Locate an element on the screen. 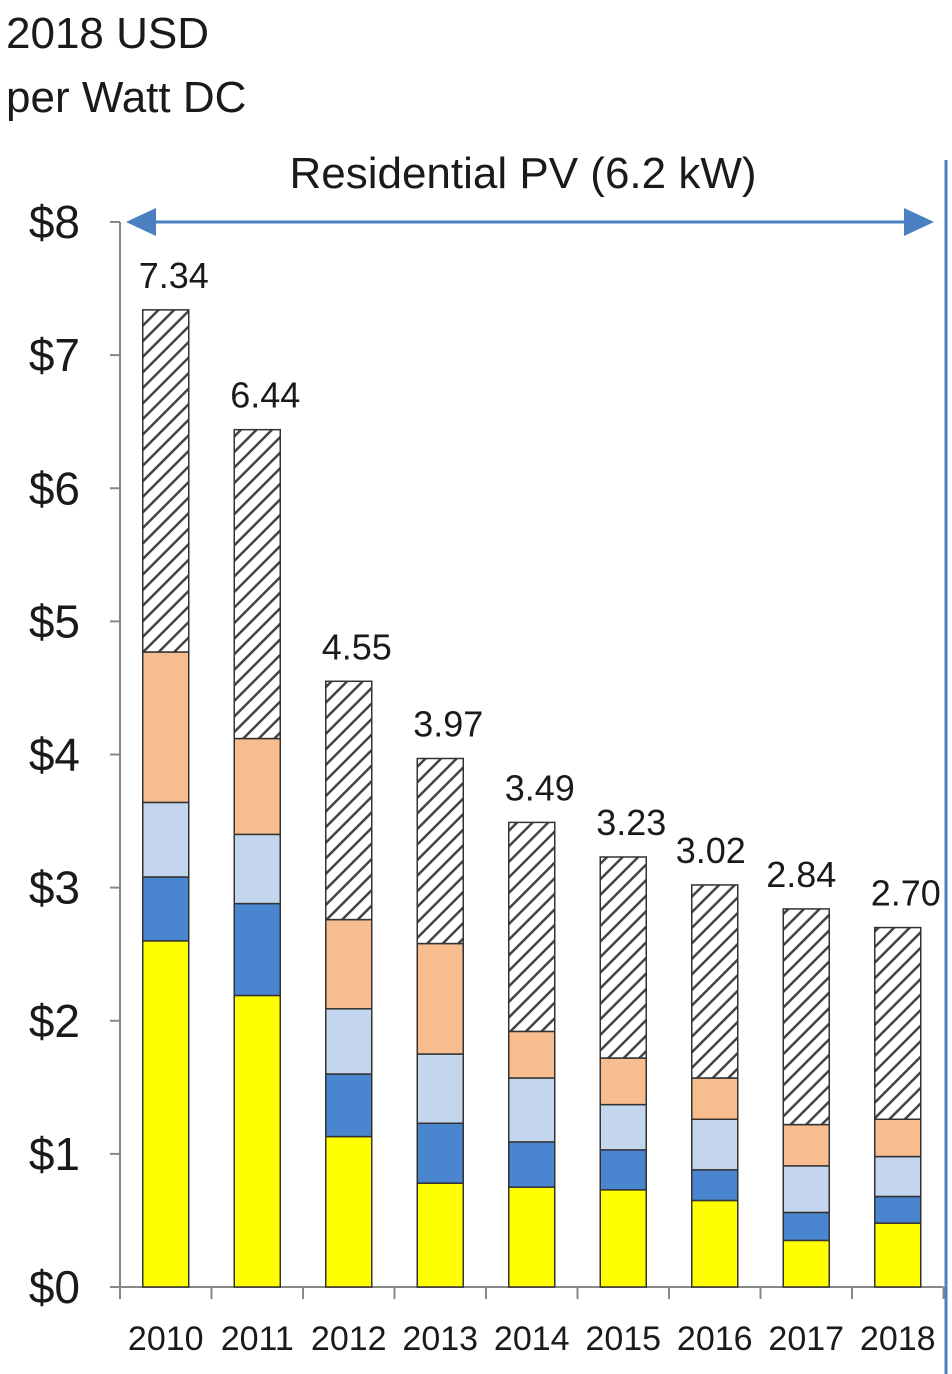  bar-stack-2017 is located at coordinates (806, 1098).